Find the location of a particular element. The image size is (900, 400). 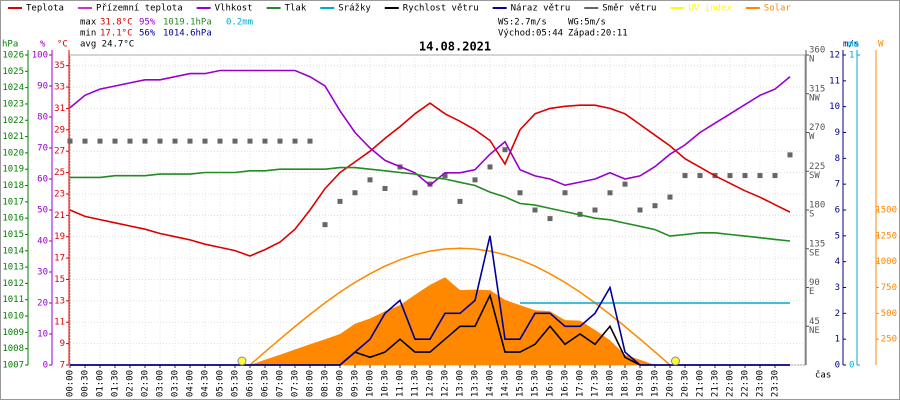

x-tick-label: 01:00 is located at coordinates (101, 383).